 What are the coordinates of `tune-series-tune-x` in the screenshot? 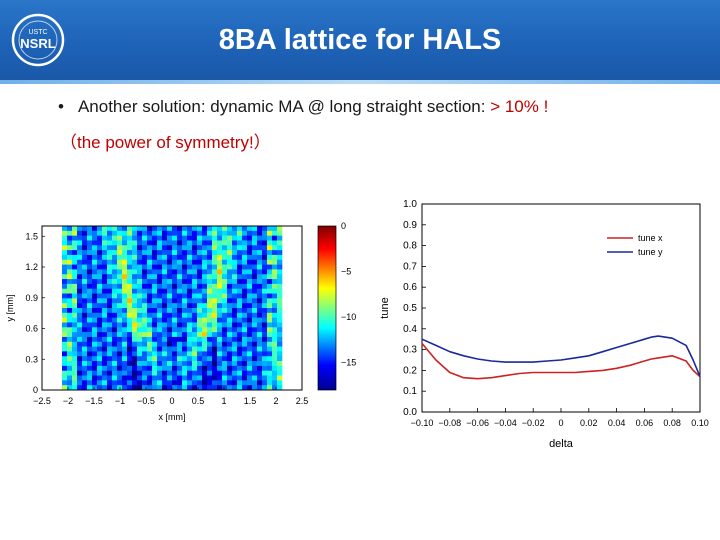 It's located at (561, 361).